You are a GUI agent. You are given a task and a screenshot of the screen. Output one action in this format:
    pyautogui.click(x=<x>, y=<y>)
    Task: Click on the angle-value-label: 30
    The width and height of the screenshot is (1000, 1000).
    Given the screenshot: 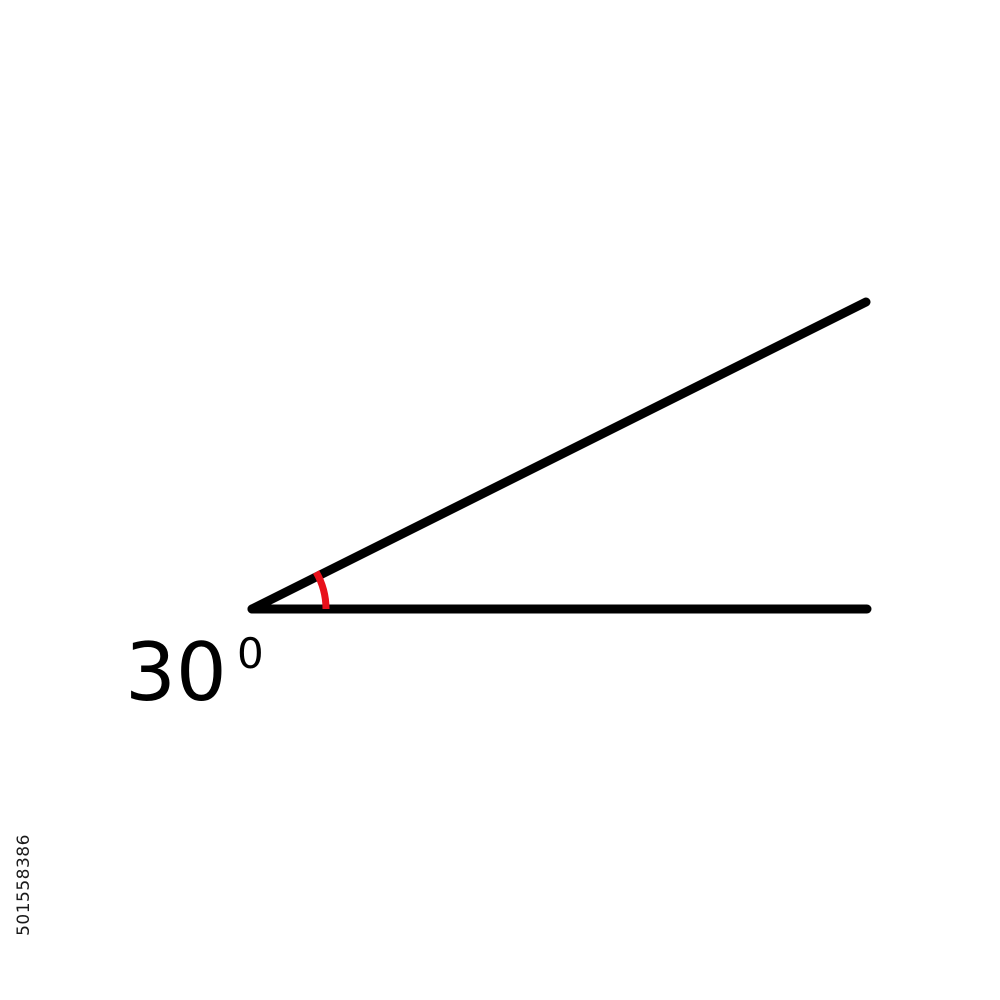 What is the action you would take?
    pyautogui.click(x=176, y=672)
    